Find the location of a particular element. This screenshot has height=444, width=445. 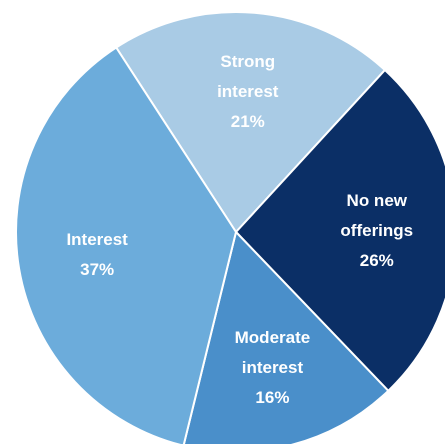

slice-label: No new offerings 26% is located at coordinates (377, 231).